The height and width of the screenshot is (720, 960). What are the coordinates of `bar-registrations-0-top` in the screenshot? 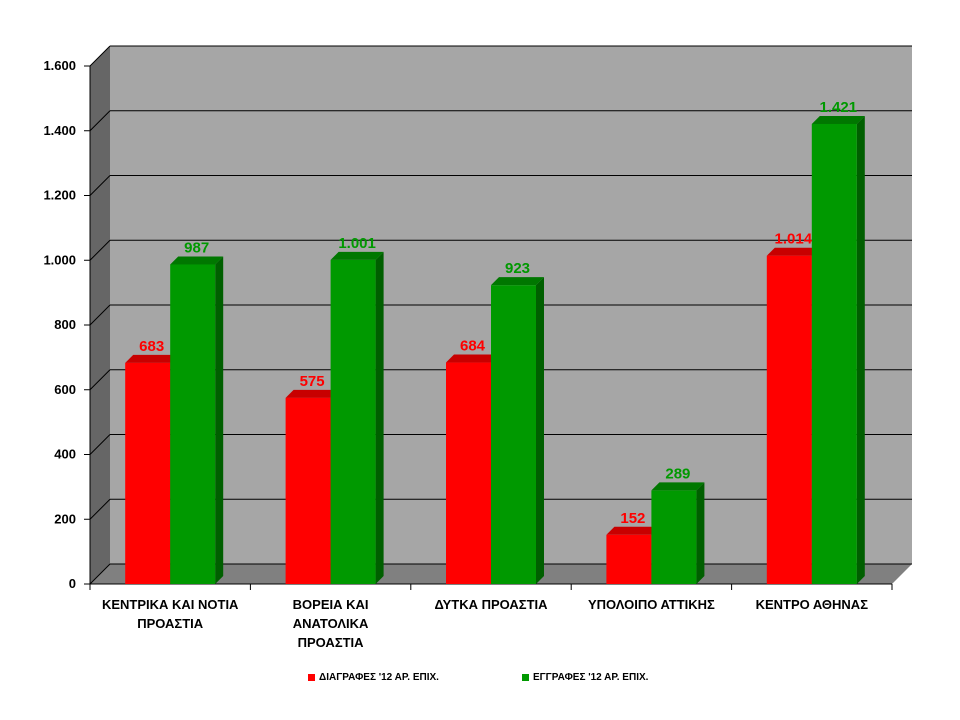 It's located at (197, 260).